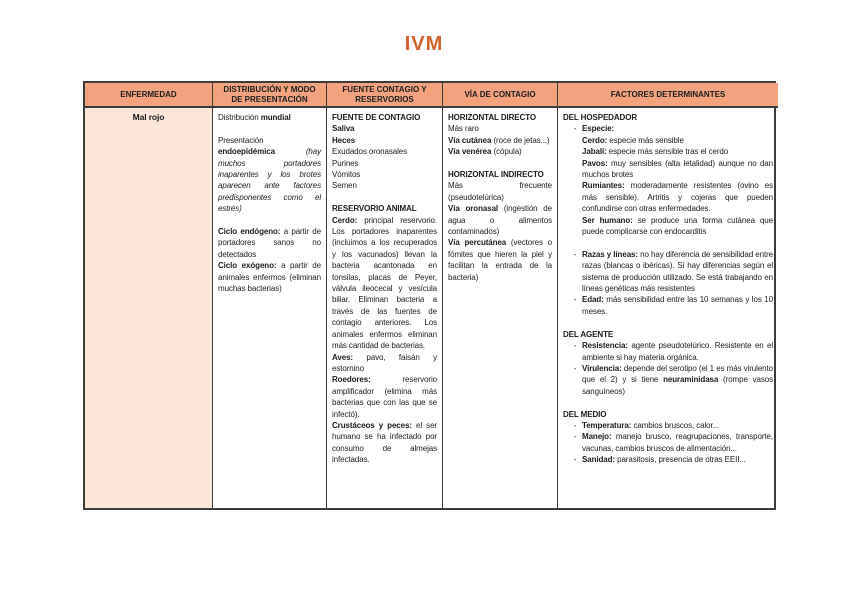 The image size is (848, 599). What do you see at coordinates (667, 152) in the screenshot?
I see `text-segment: especie más sensible tras el cerdo` at bounding box center [667, 152].